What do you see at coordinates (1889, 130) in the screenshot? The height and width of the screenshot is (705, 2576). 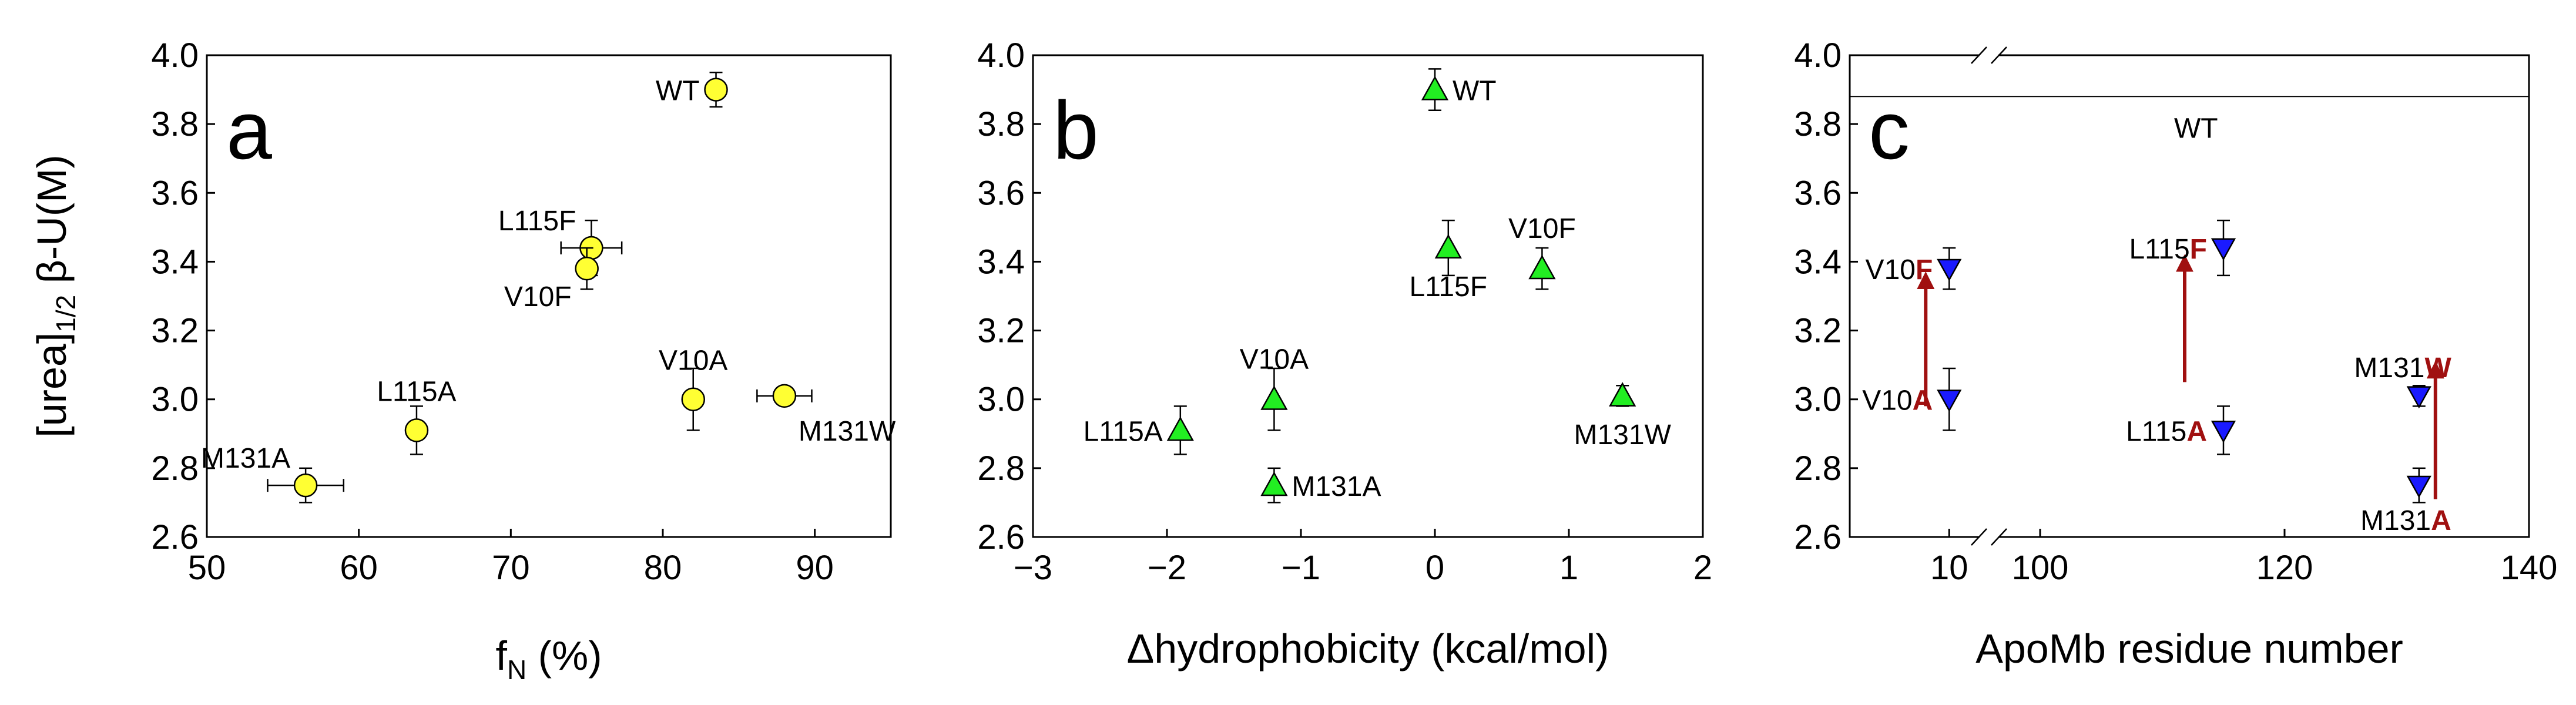 I see `panel-c-letter: c` at bounding box center [1889, 130].